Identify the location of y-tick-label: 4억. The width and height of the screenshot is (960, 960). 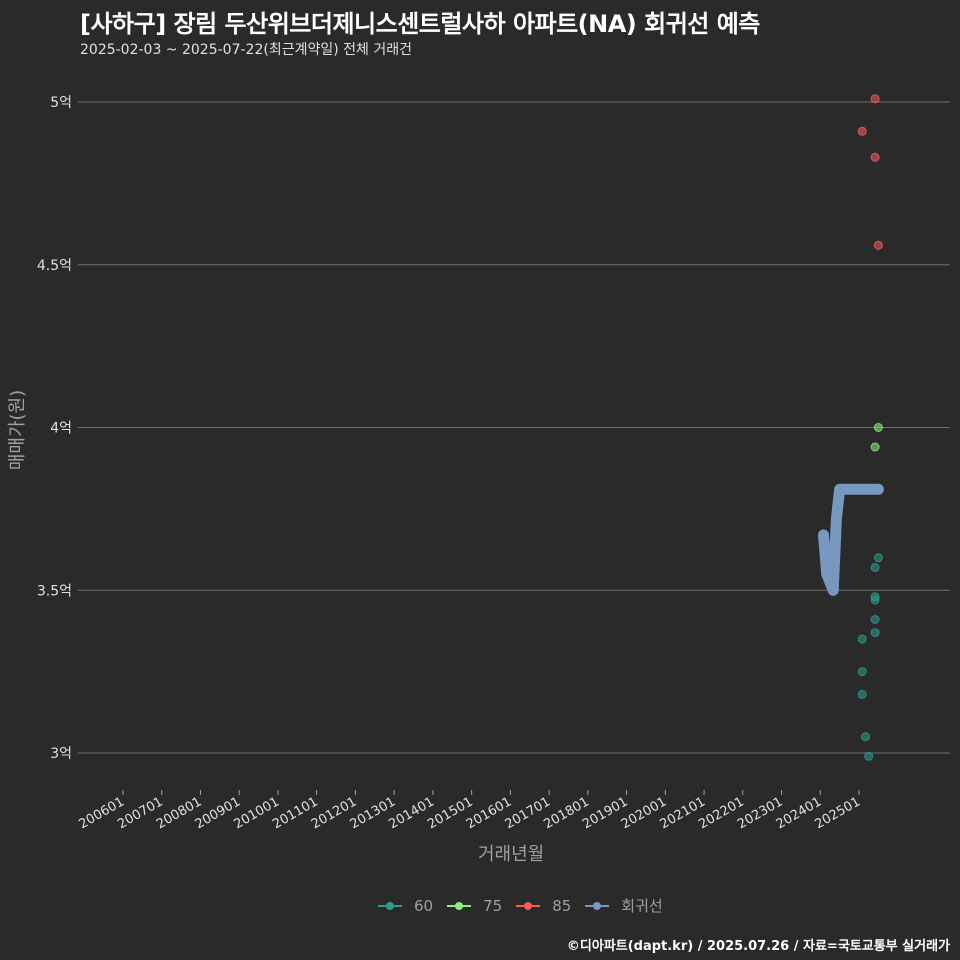
(61, 429).